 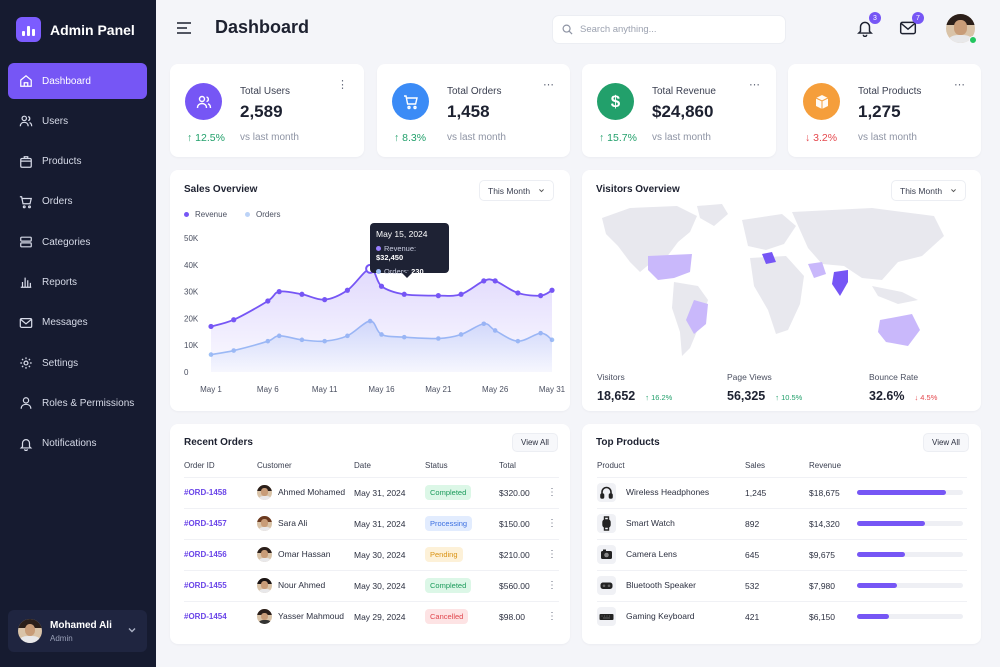 What do you see at coordinates (77, 444) in the screenshot?
I see `sidebar-item-notifications: Notifications` at bounding box center [77, 444].